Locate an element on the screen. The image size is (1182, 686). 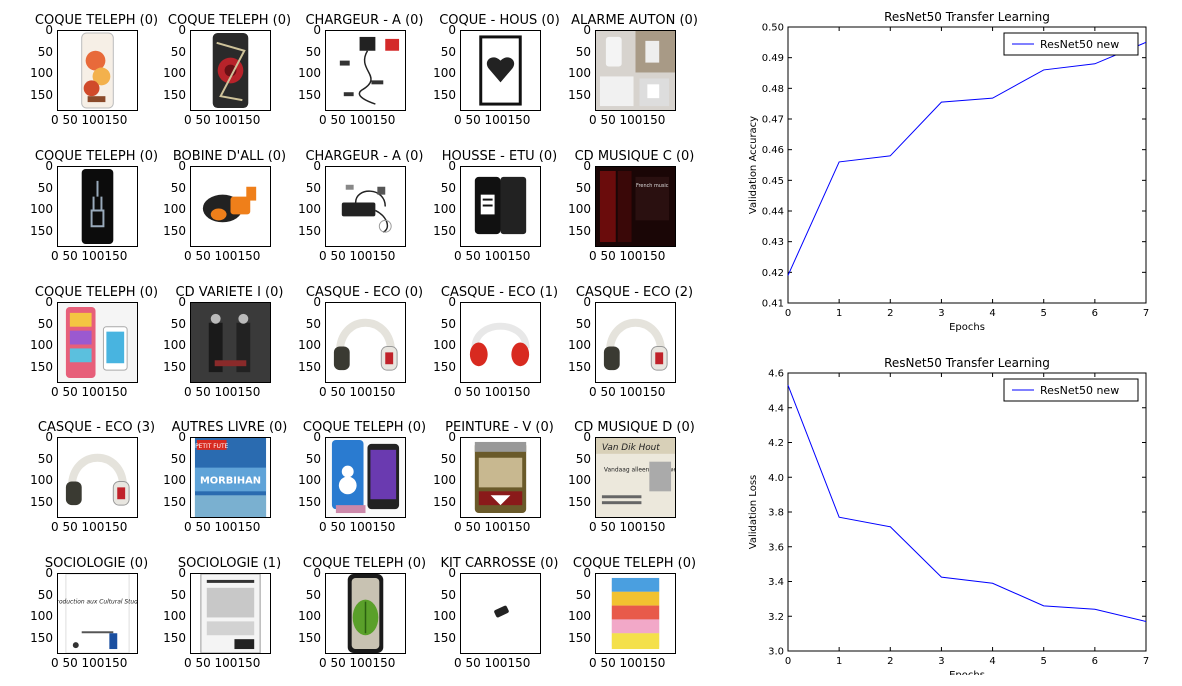
svg-text: French music is located at coordinates (652, 186).